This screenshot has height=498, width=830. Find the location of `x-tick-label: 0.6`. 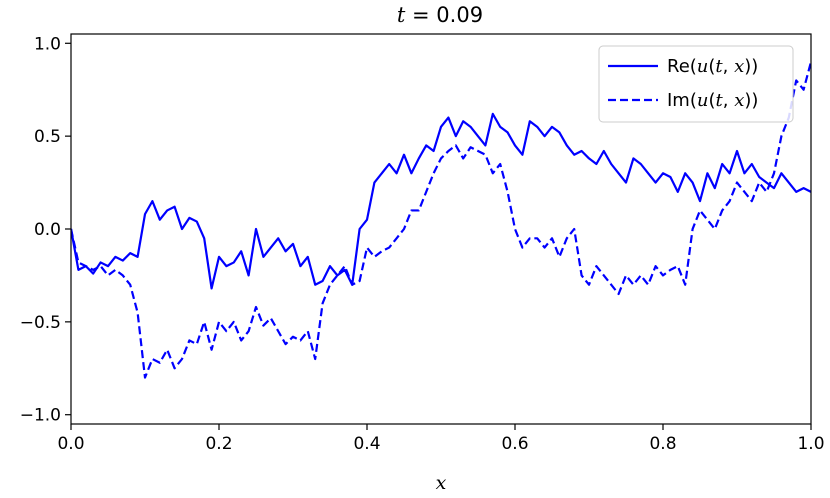

x-tick-label: 0.6 is located at coordinates (514, 444).